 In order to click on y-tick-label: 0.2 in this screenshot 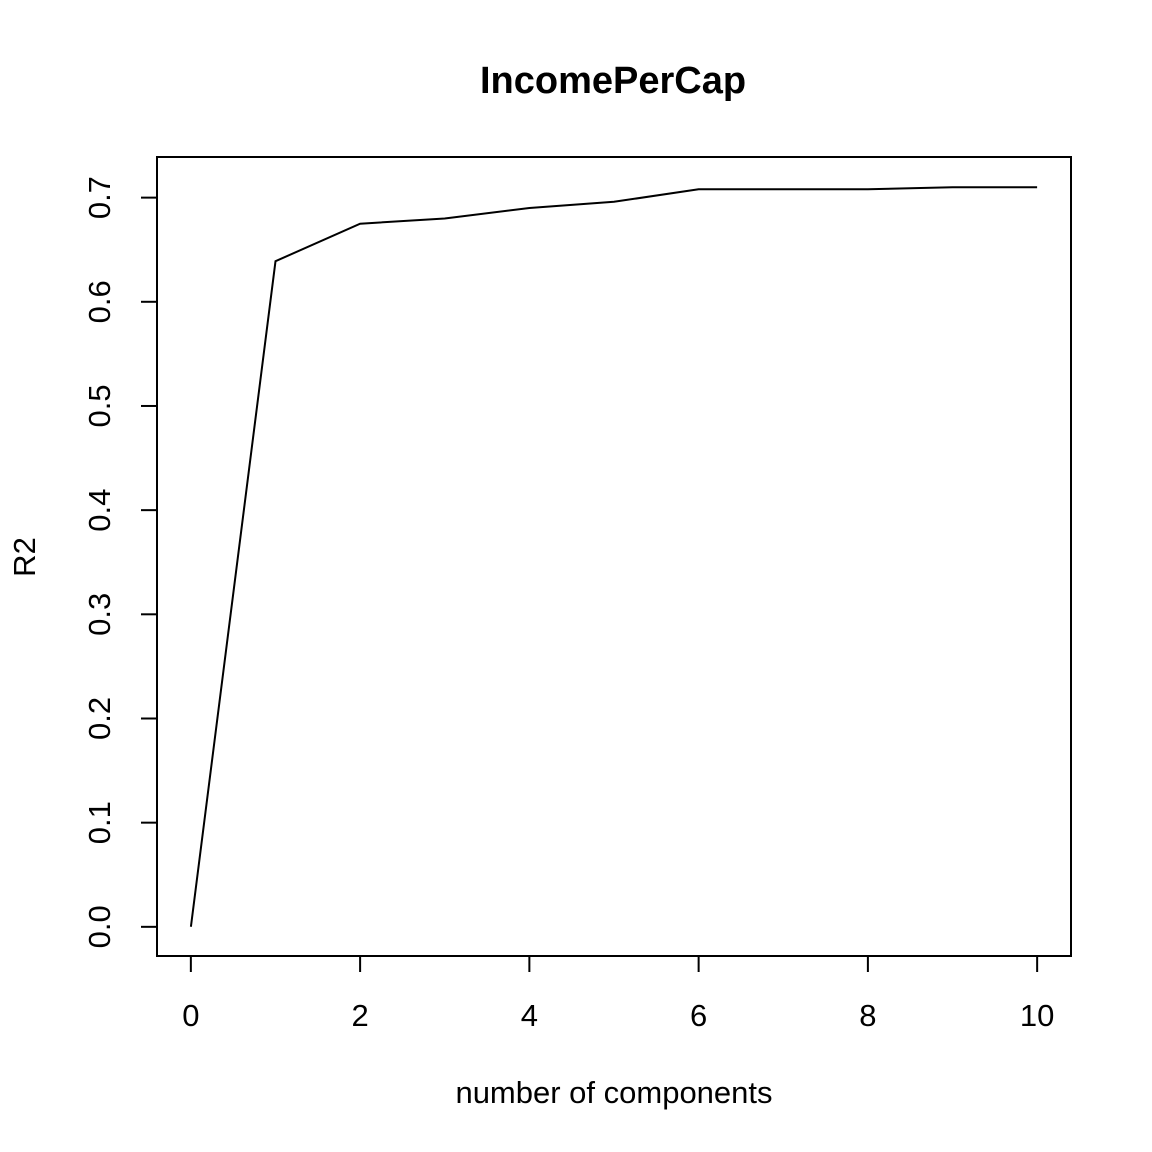, I will do `click(99, 718)`.